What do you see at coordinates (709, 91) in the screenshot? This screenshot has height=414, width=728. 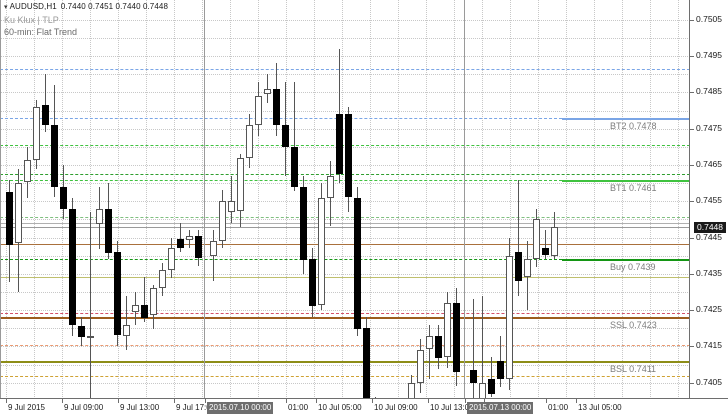 I see `price-tick-label: 0.7485` at bounding box center [709, 91].